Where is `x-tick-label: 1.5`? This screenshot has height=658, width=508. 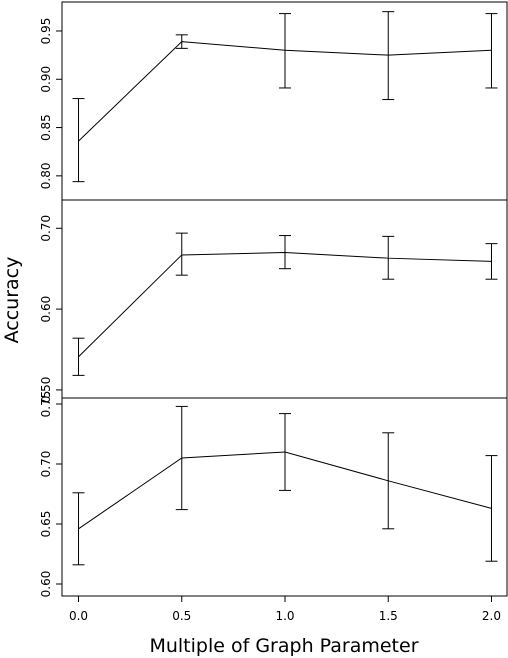
x-tick-label: 1.5 is located at coordinates (388, 616).